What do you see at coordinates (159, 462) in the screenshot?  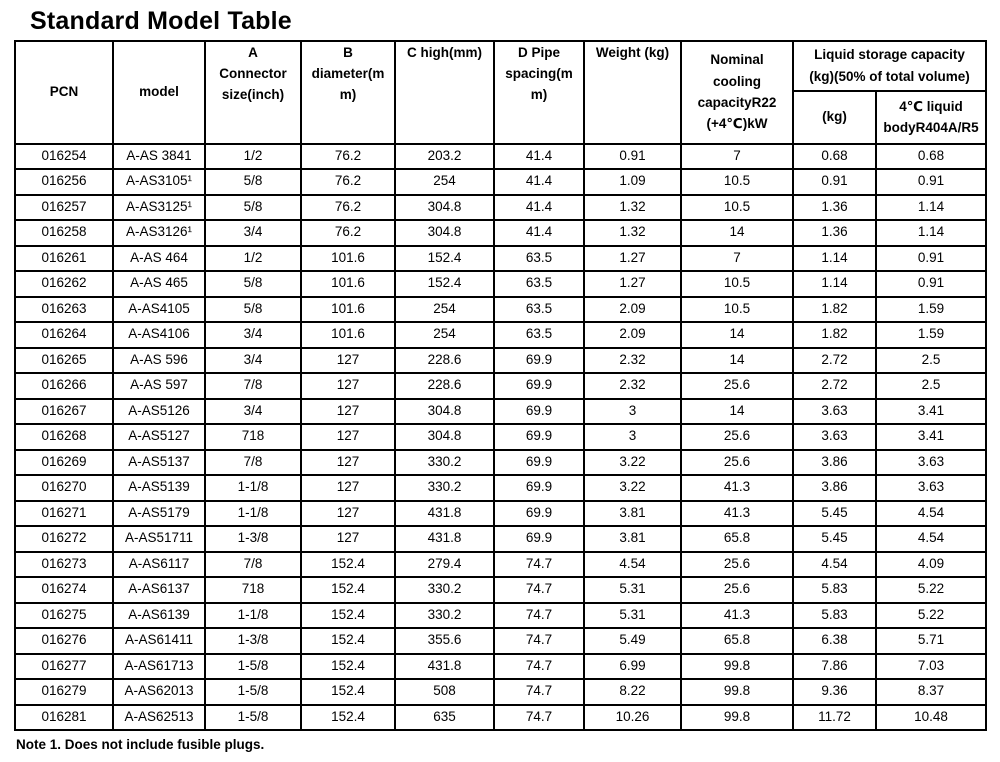 I see `table-cell: A-AS5137` at bounding box center [159, 462].